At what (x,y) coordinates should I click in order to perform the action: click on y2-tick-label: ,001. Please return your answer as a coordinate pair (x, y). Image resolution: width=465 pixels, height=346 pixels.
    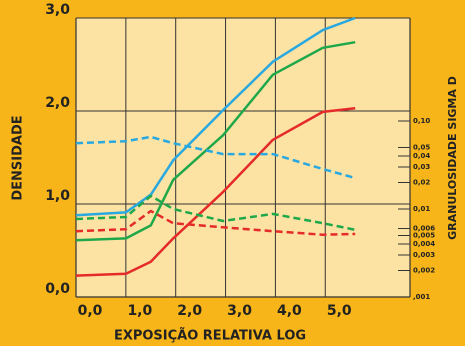
    Looking at the image, I should click on (421, 297).